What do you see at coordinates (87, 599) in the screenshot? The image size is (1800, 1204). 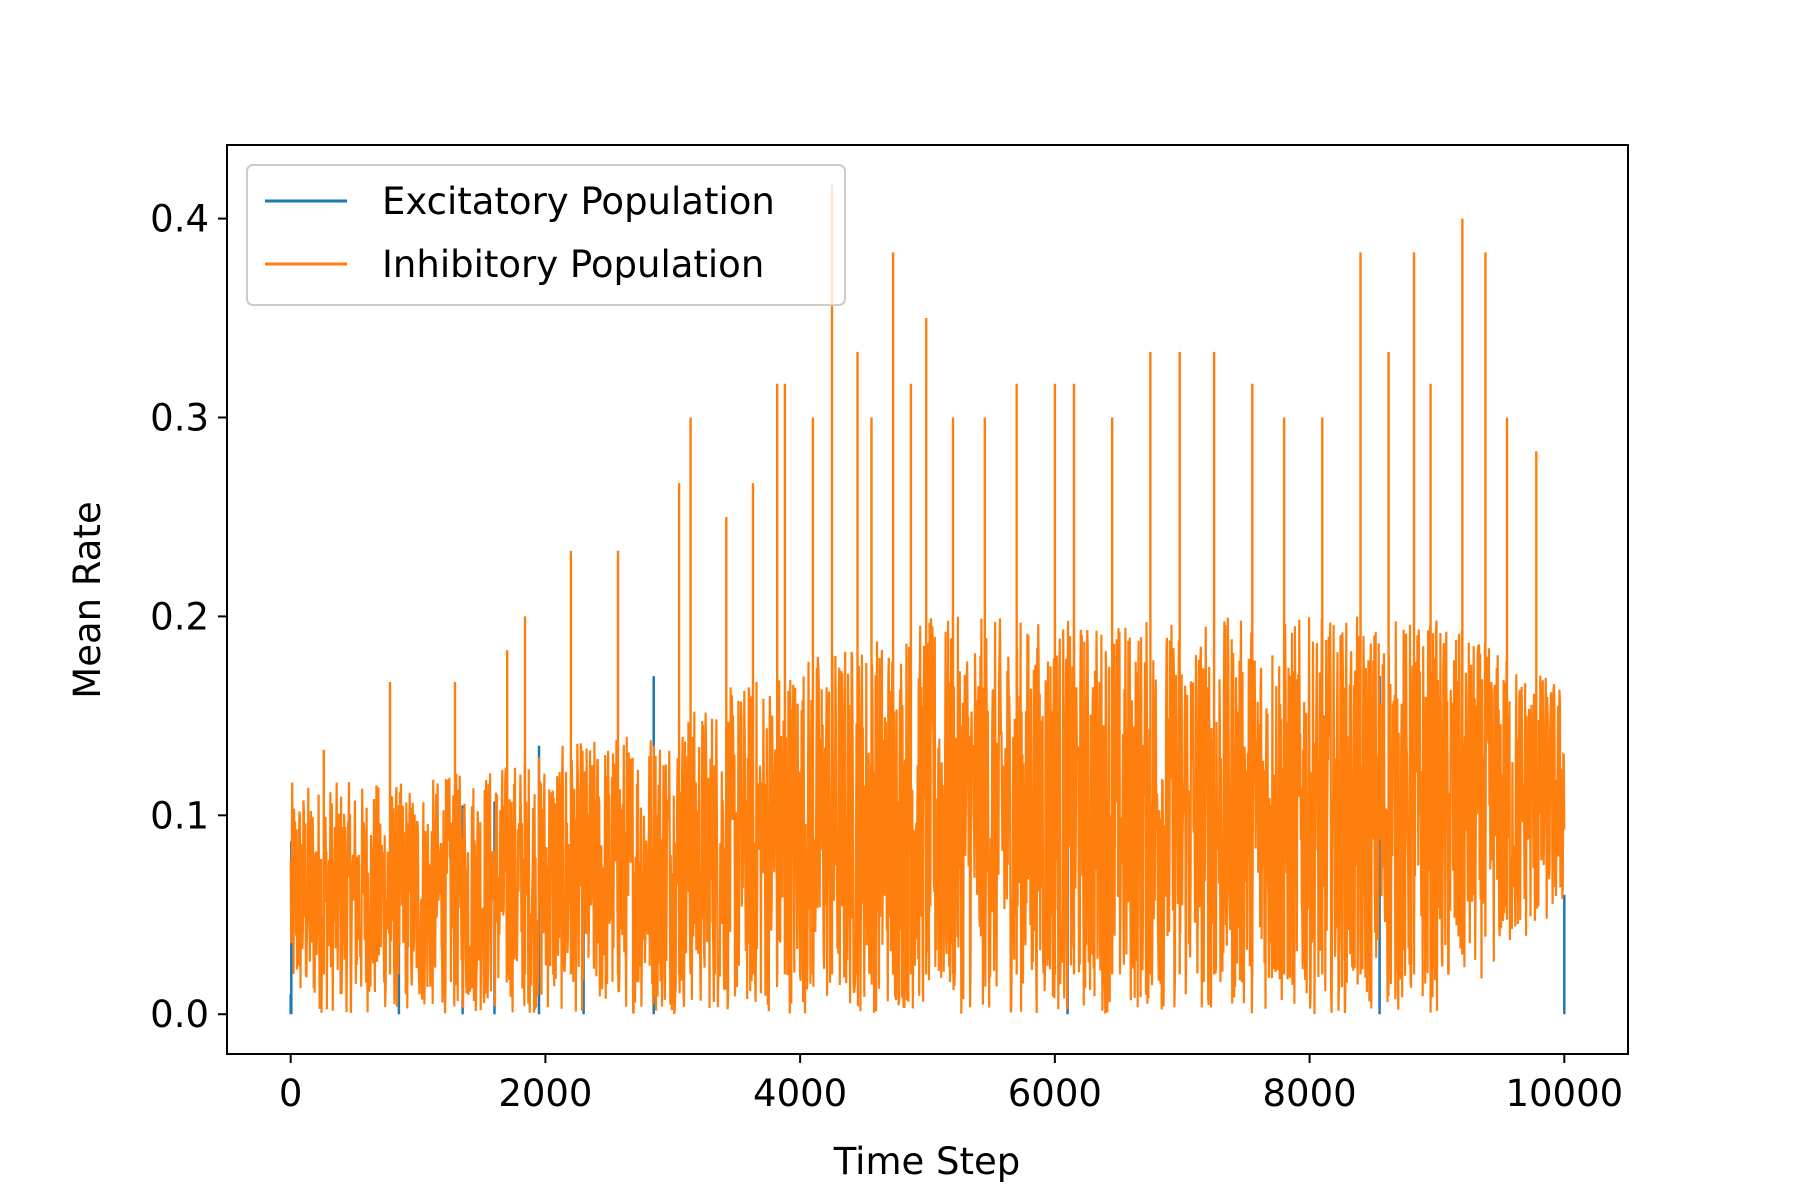 I see `y-axis-label: Mean Rate` at bounding box center [87, 599].